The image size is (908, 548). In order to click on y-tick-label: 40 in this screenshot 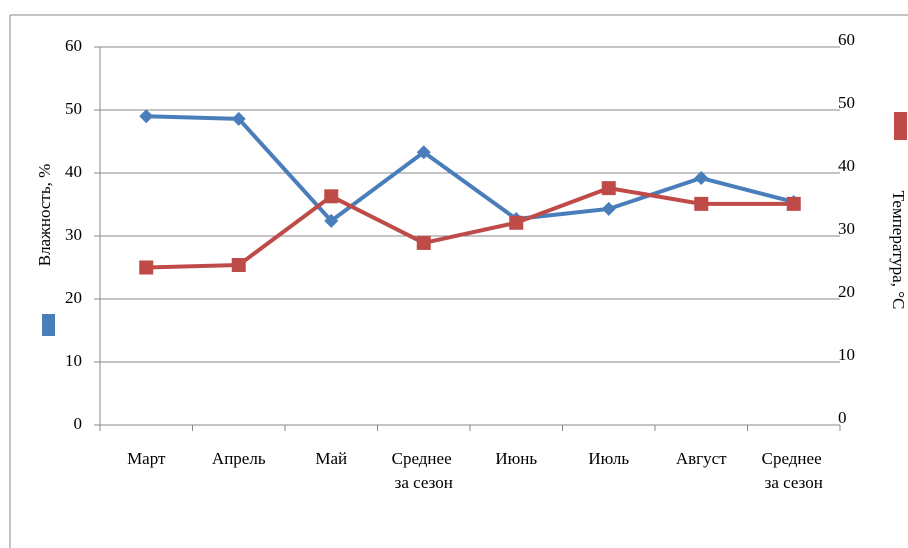, I will do `click(73, 171)`.